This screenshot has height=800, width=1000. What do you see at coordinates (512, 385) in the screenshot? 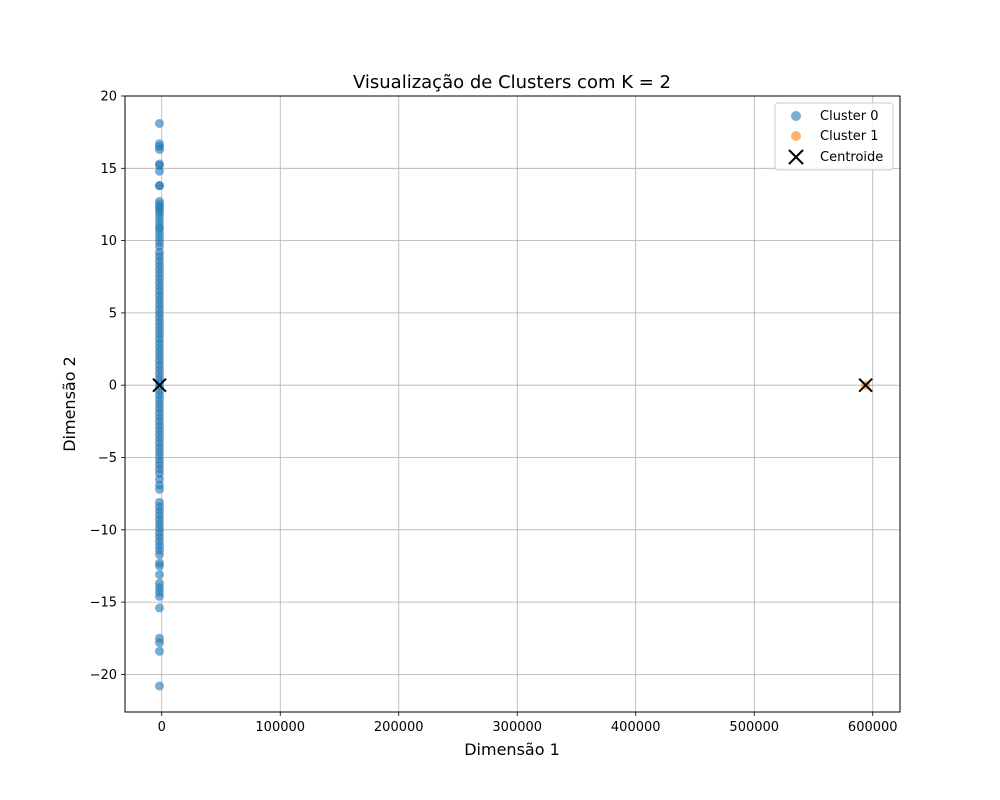
I see `centroid-markers` at bounding box center [512, 385].